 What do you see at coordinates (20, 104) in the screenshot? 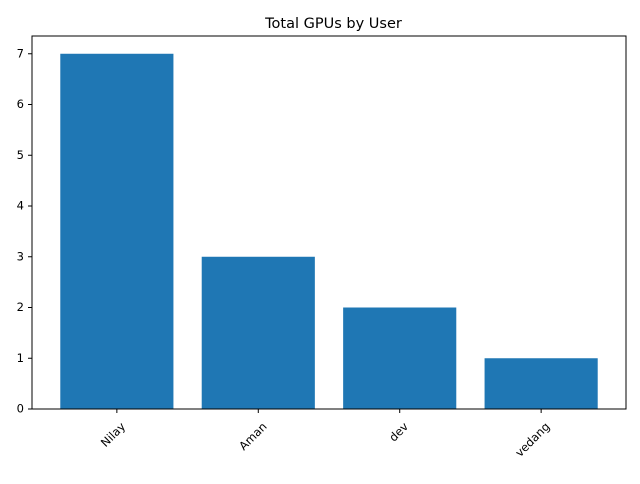
I see `y-tick-label: 6` at bounding box center [20, 104].